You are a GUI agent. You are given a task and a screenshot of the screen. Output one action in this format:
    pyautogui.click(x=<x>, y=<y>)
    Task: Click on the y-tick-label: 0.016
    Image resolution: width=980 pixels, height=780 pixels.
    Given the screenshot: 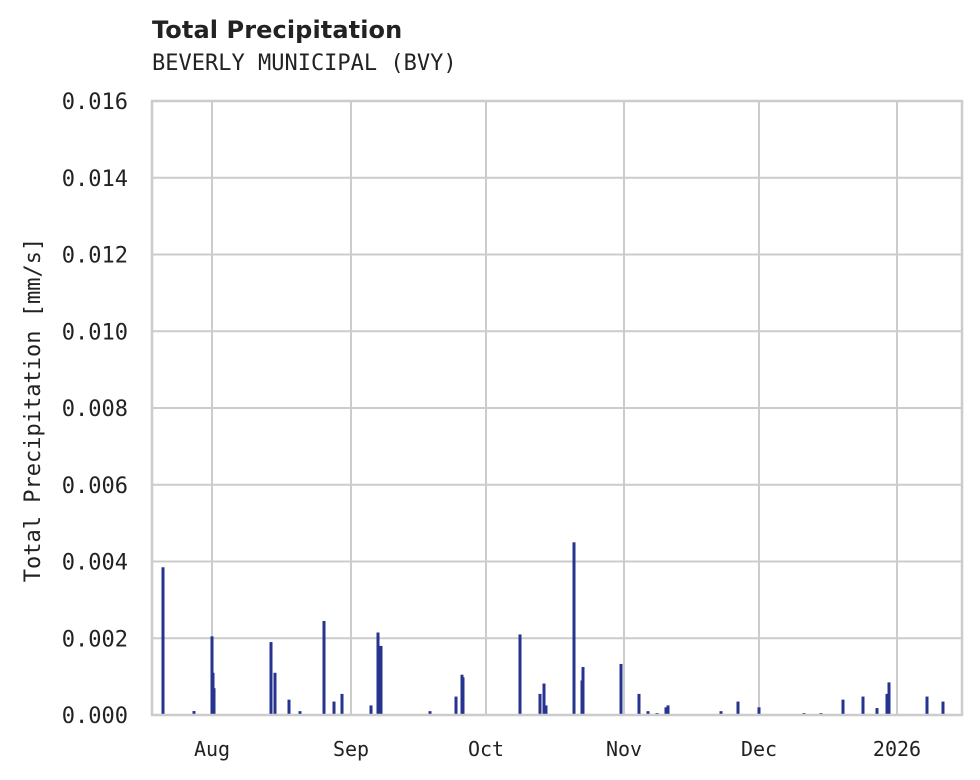 What is the action you would take?
    pyautogui.click(x=95, y=102)
    